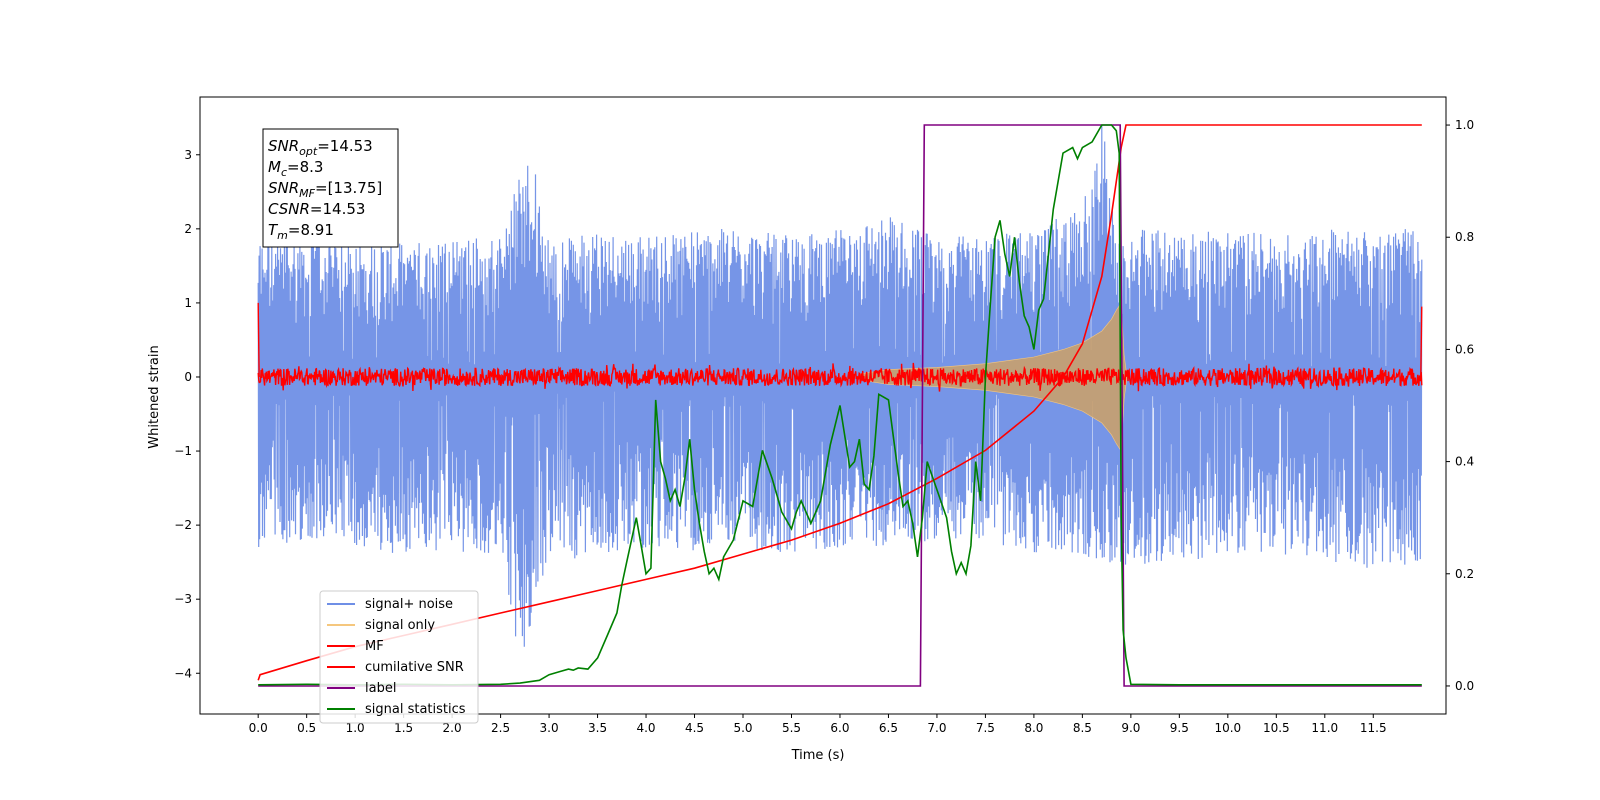 The width and height of the screenshot is (1600, 800). I want to click on x-tick-label: 4.0, so click(645, 728).